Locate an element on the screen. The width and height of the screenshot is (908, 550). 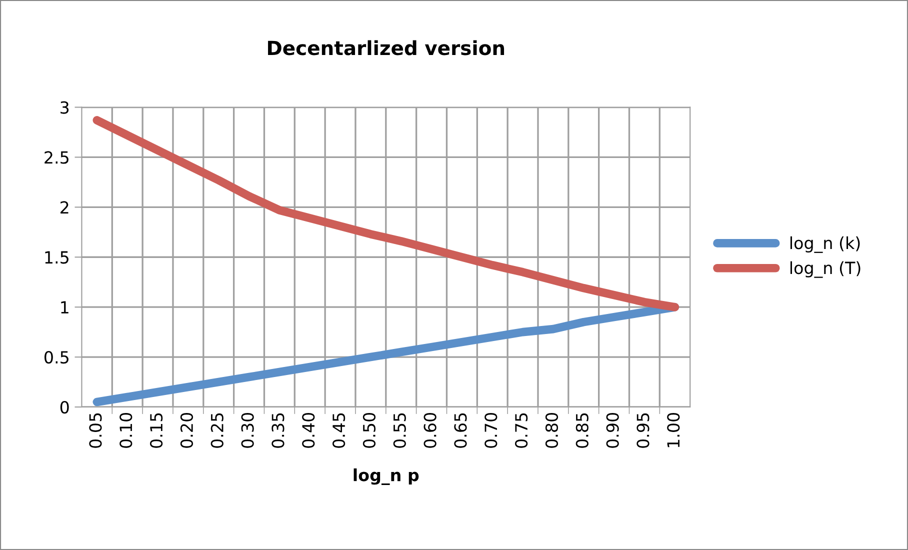
legend-label: log_n (T) is located at coordinates (825, 269).